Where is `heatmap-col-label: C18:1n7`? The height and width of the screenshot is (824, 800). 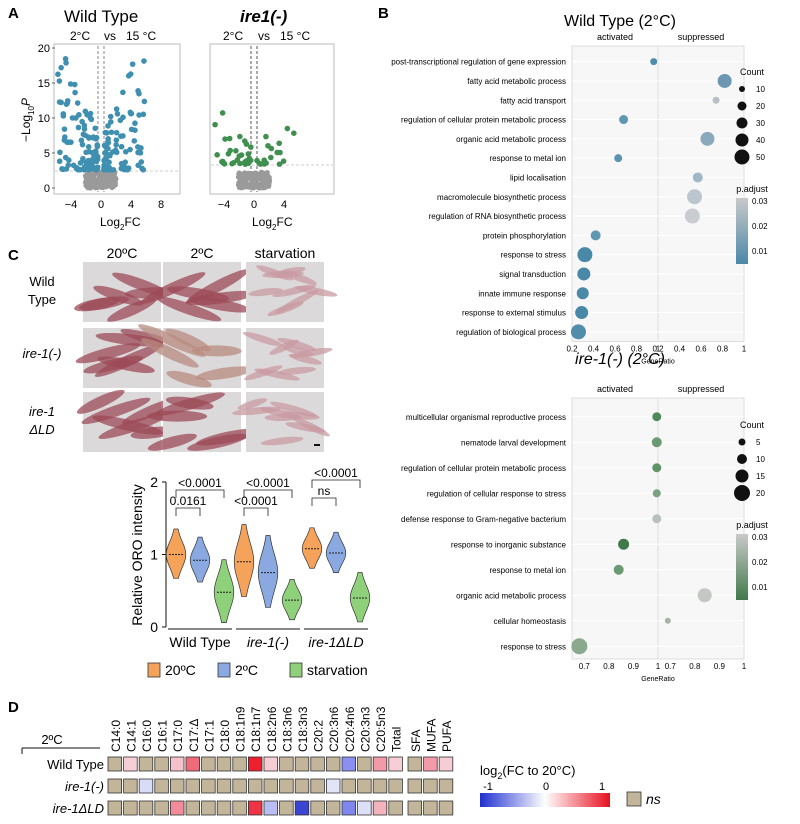
heatmap-col-label: C18:1n7 is located at coordinates (256, 729).